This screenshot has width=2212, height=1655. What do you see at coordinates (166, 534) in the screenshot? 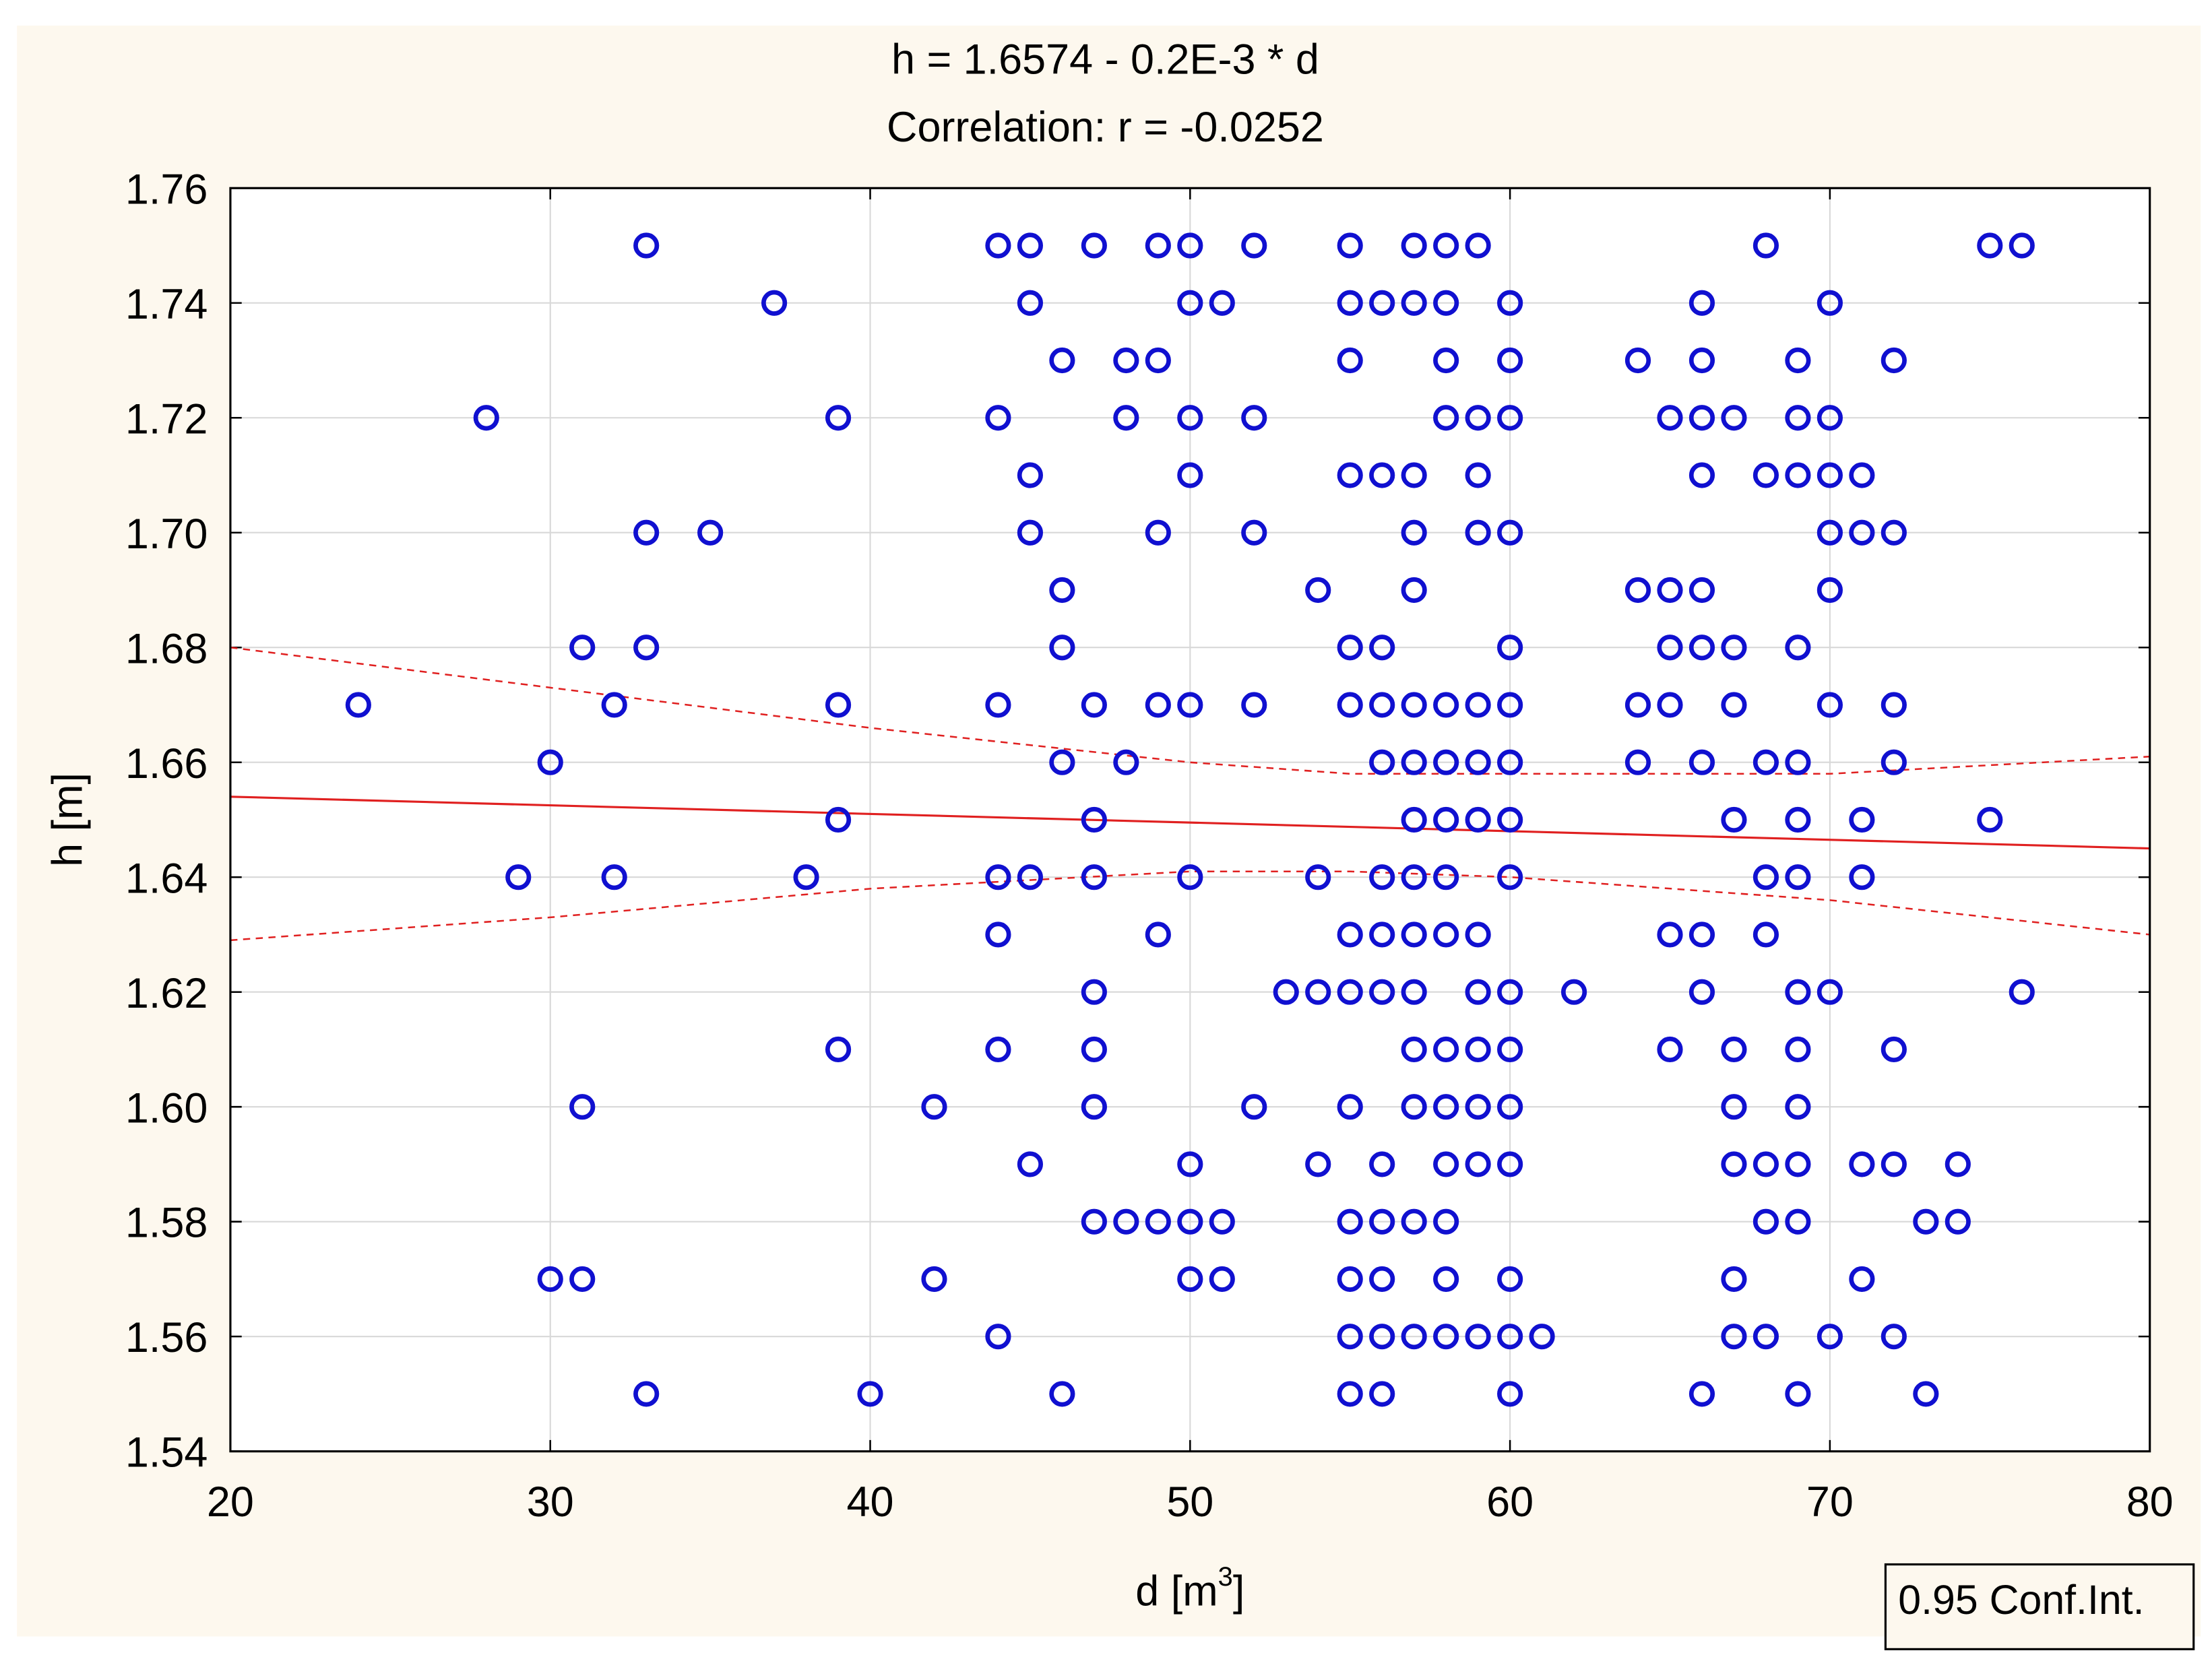
I see `y-tick-label: 1.70` at bounding box center [166, 534].